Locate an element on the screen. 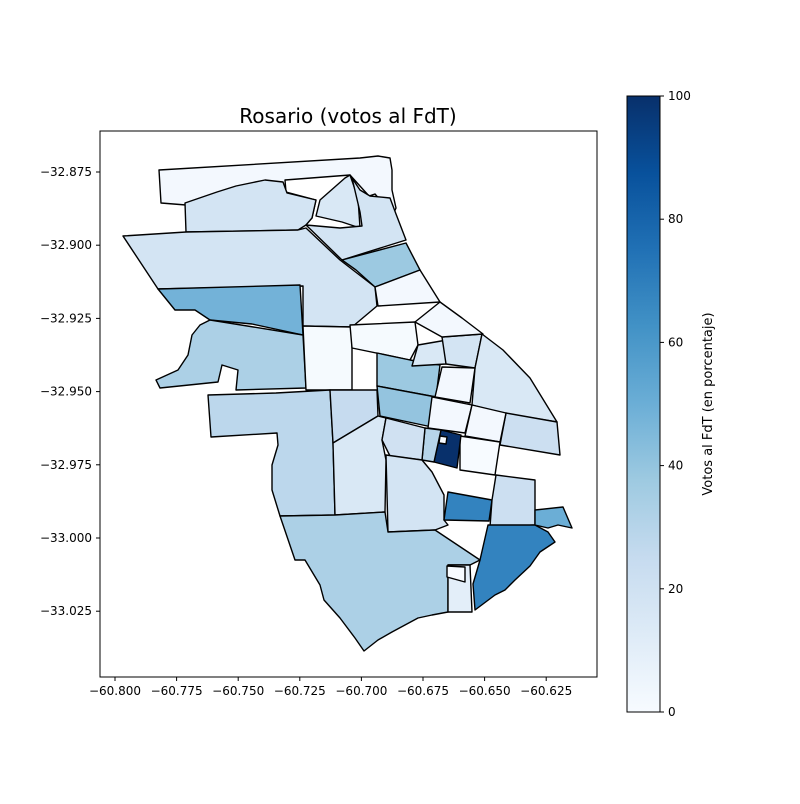 This screenshot has width=800, height=804. map-title: Rosario (votos al FdT) is located at coordinates (347, 116).